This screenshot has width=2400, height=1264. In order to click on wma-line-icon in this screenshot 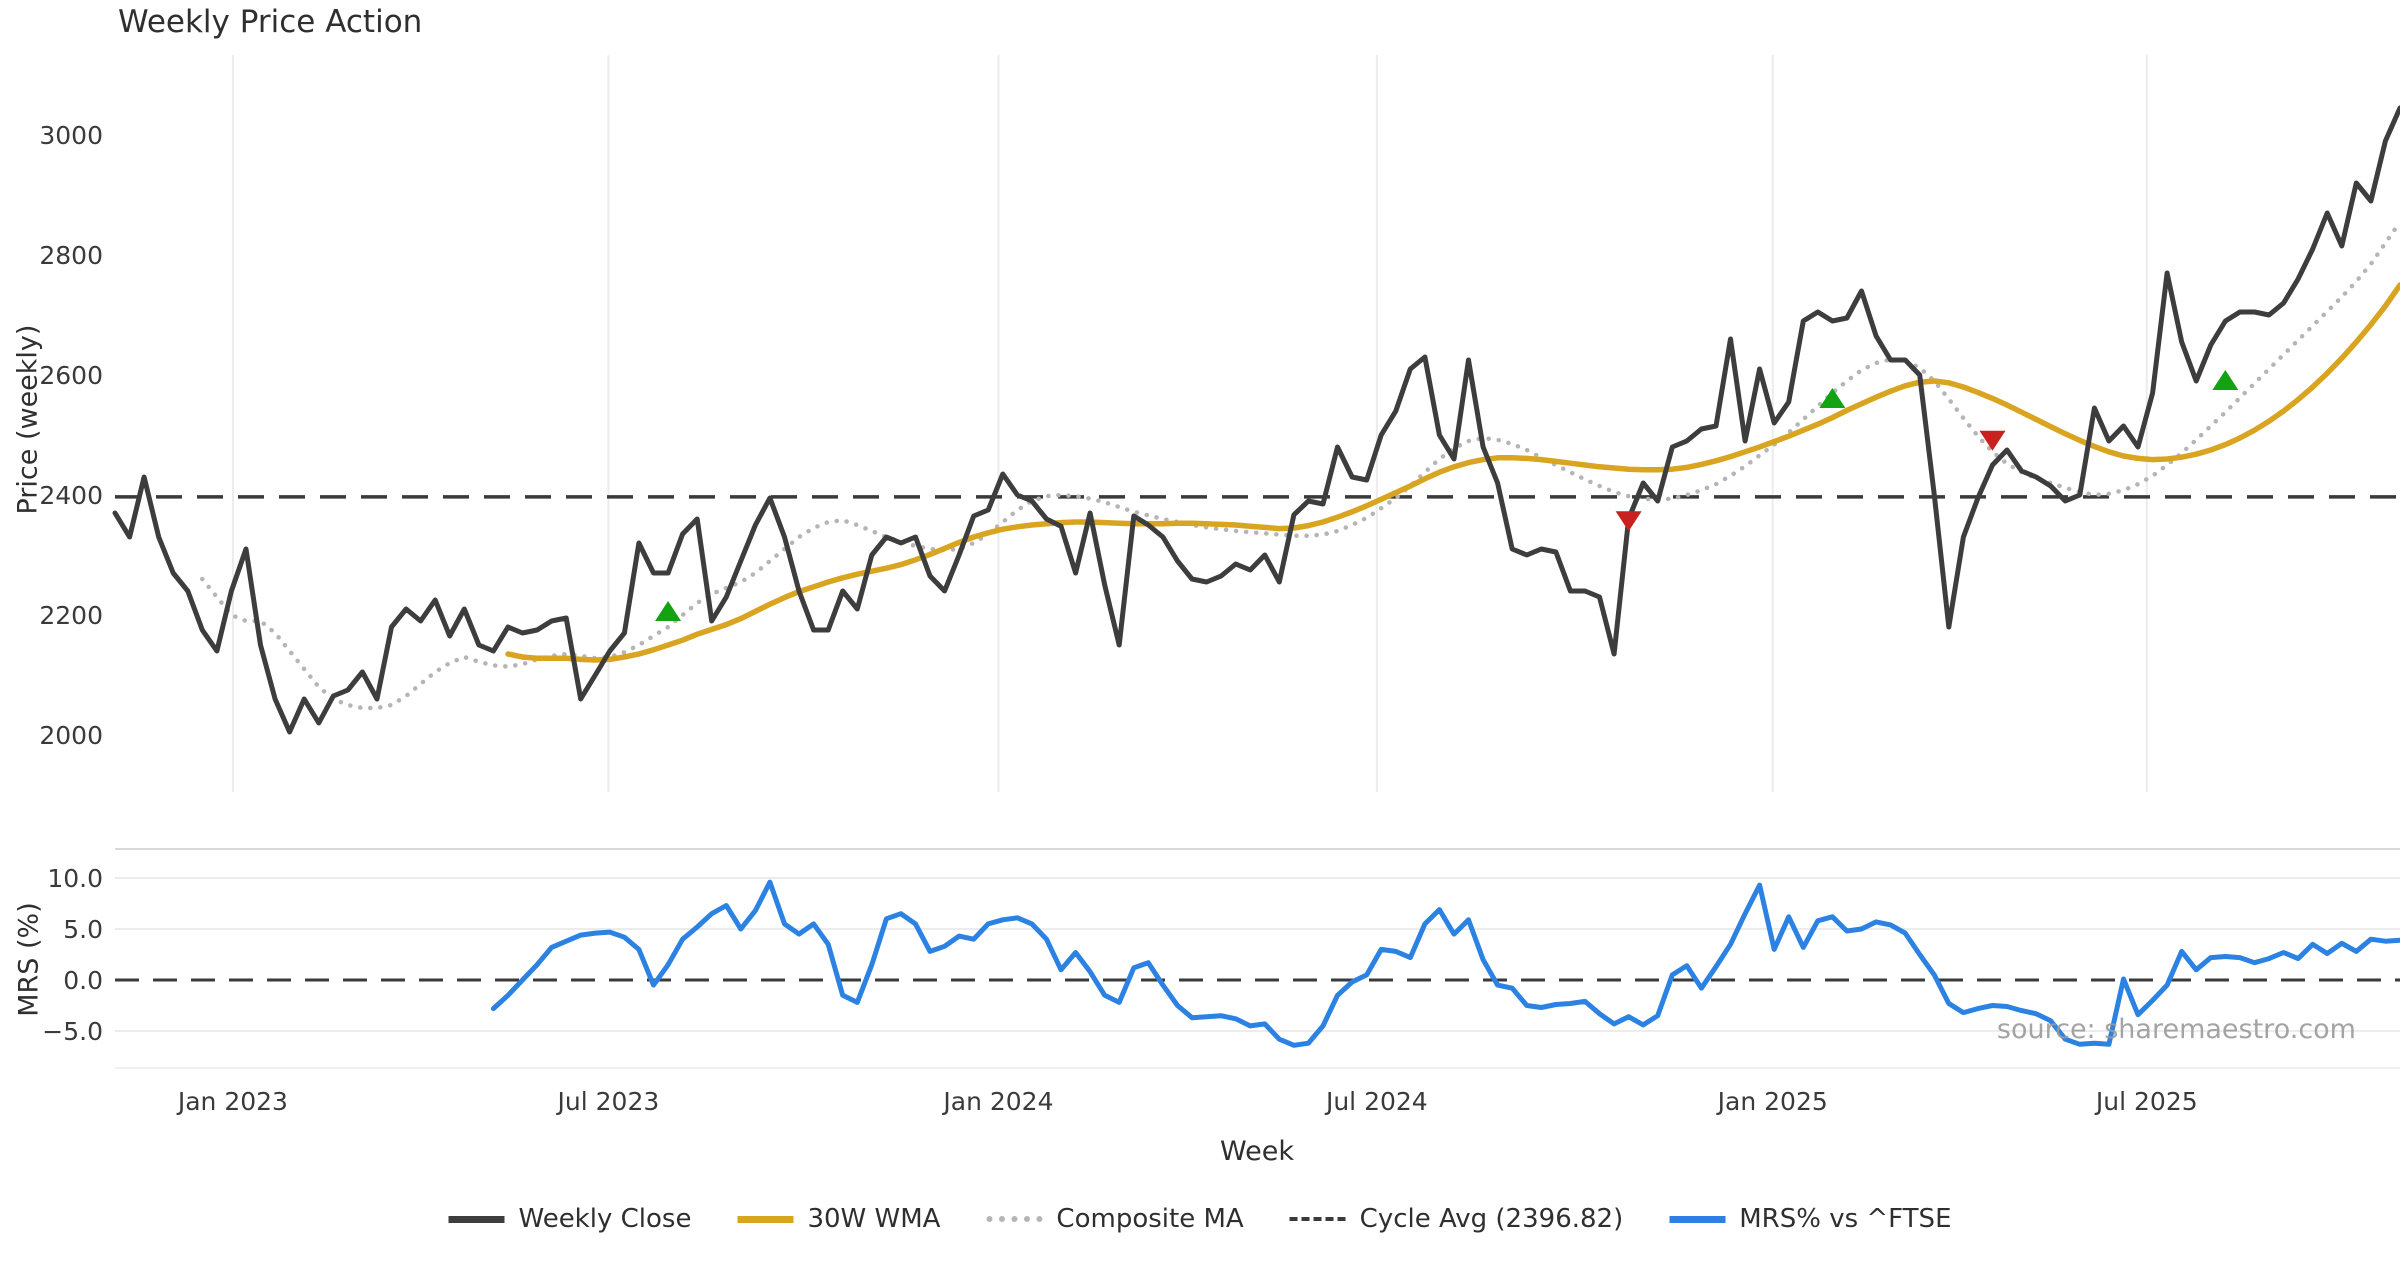, I will do `click(765, 1219)`.